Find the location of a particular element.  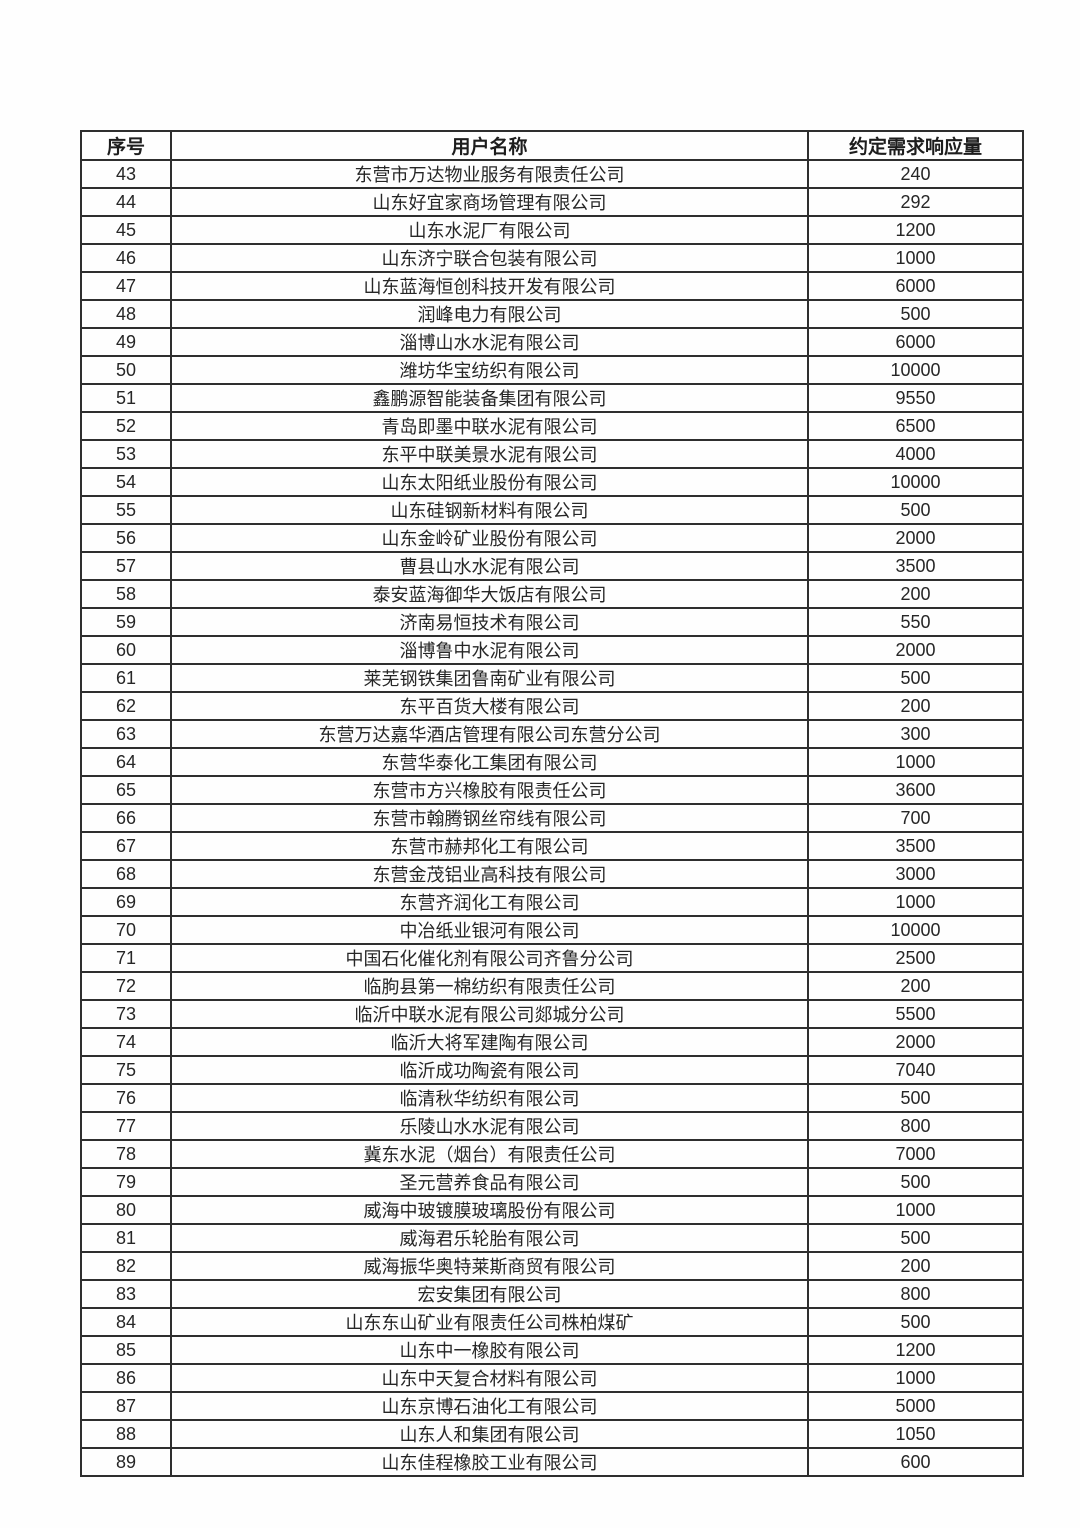

company-name-cell: 山东东山矿业有限责任公司株柏煤矿 is located at coordinates (489, 1322).